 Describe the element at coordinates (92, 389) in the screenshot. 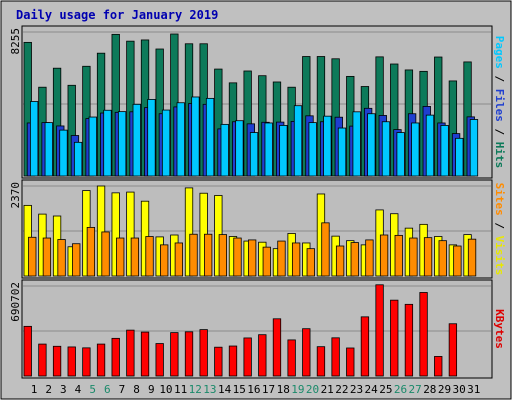

I see `x-tick-label: 5` at that location.